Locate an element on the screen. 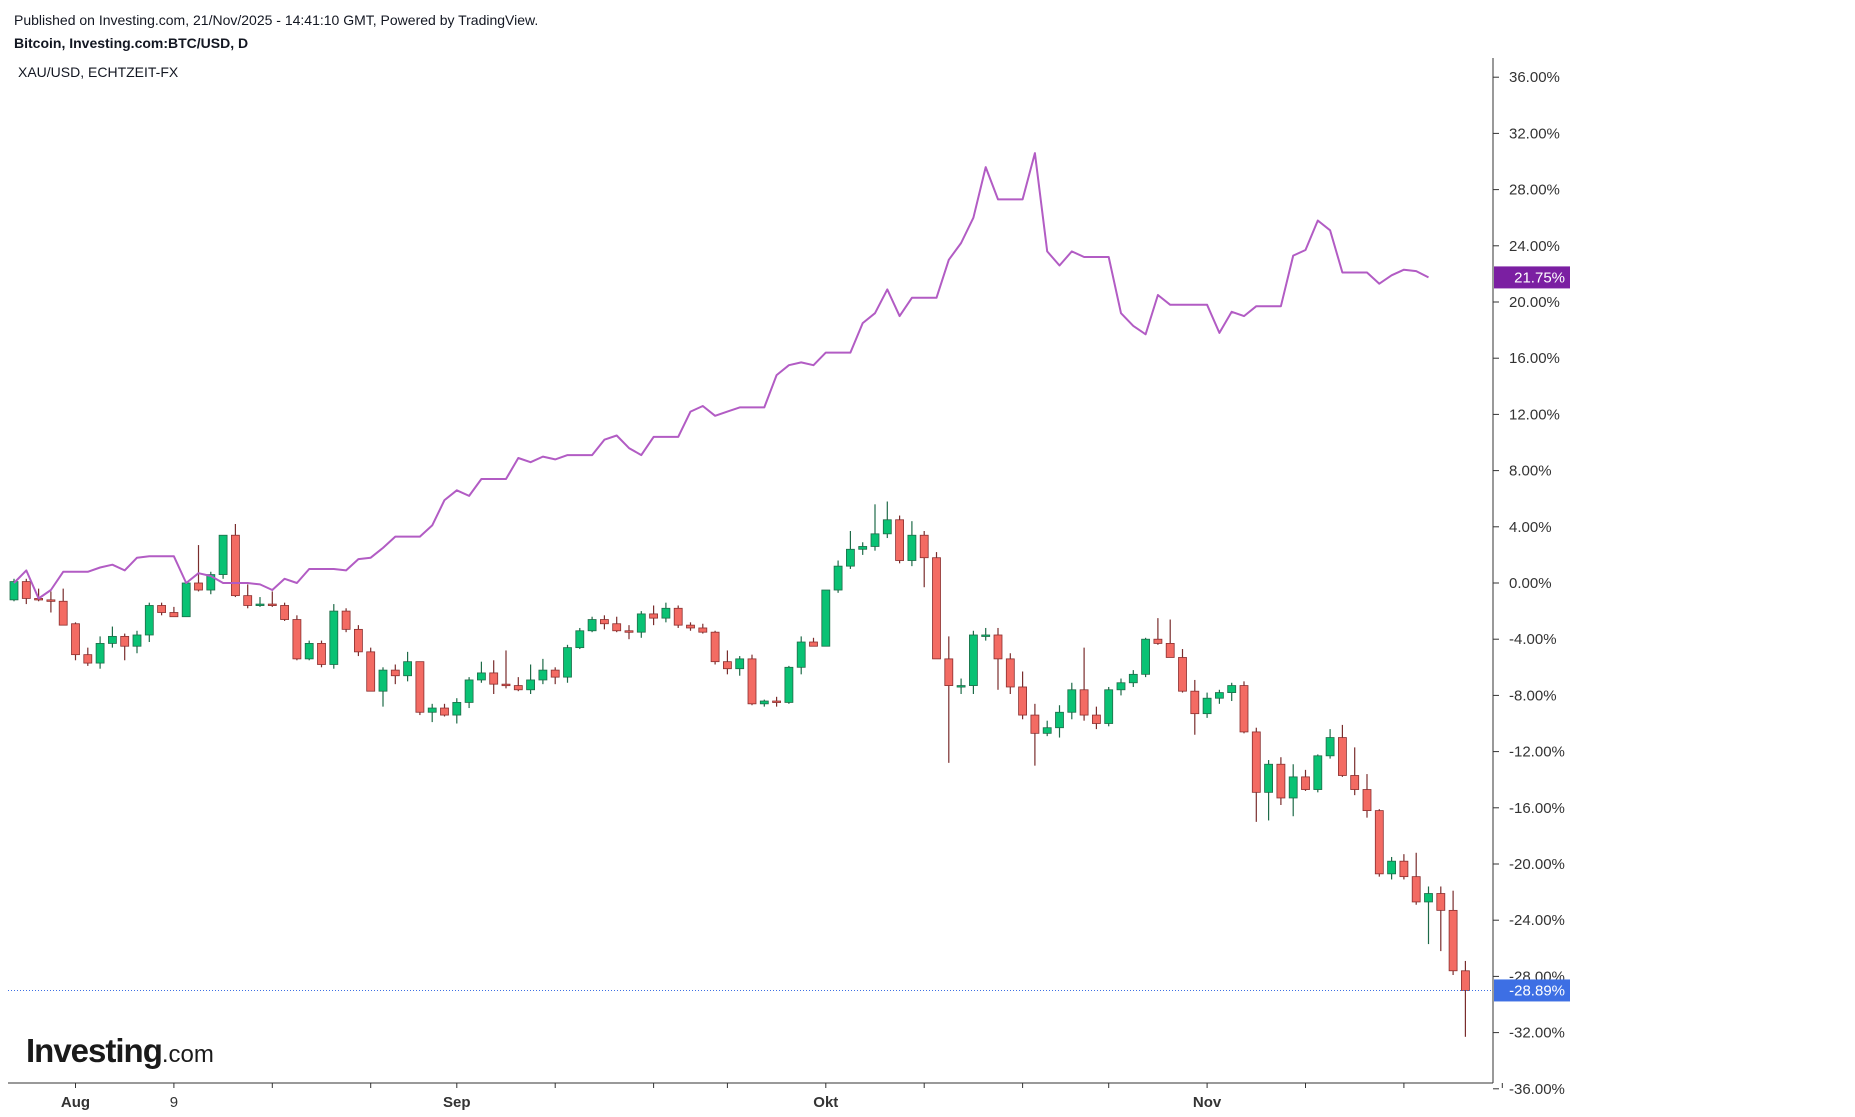 Image resolution: width=1855 pixels, height=1117 pixels. y-tick-label: -8.00% is located at coordinates (1533, 695).